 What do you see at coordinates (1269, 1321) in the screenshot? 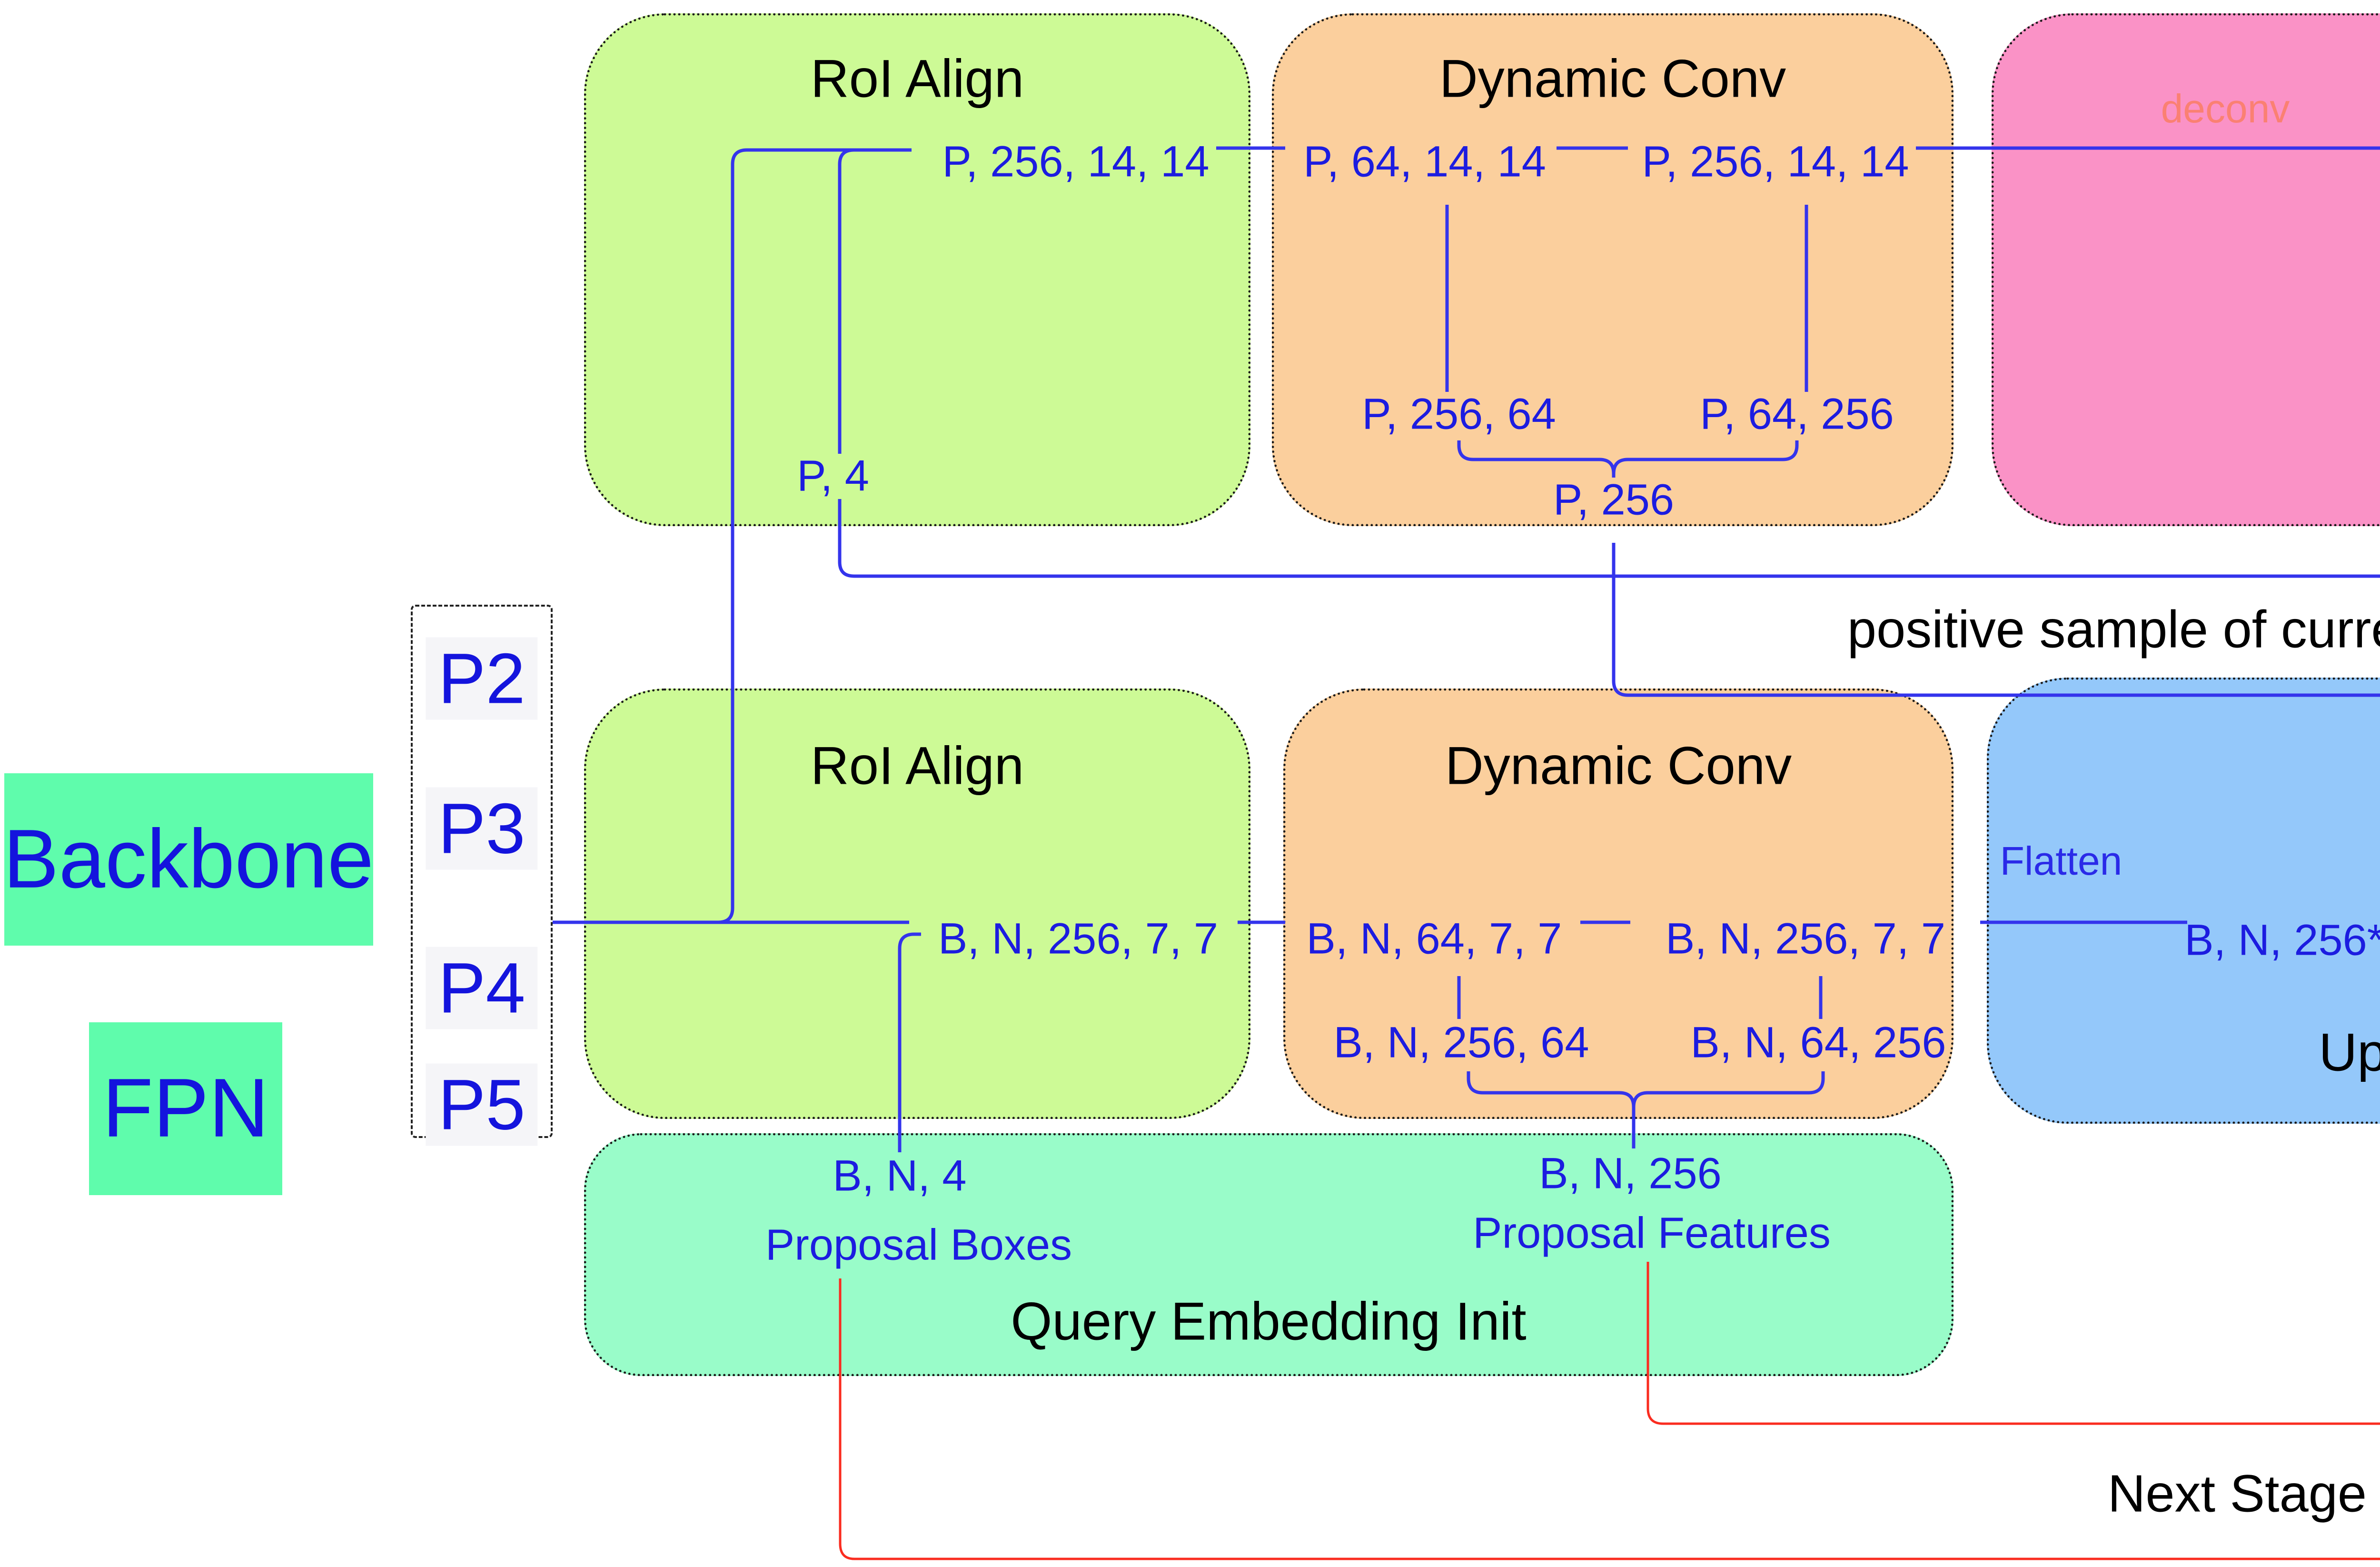
I see `query-embedding-init-title: Query Embedding Init` at bounding box center [1269, 1321].